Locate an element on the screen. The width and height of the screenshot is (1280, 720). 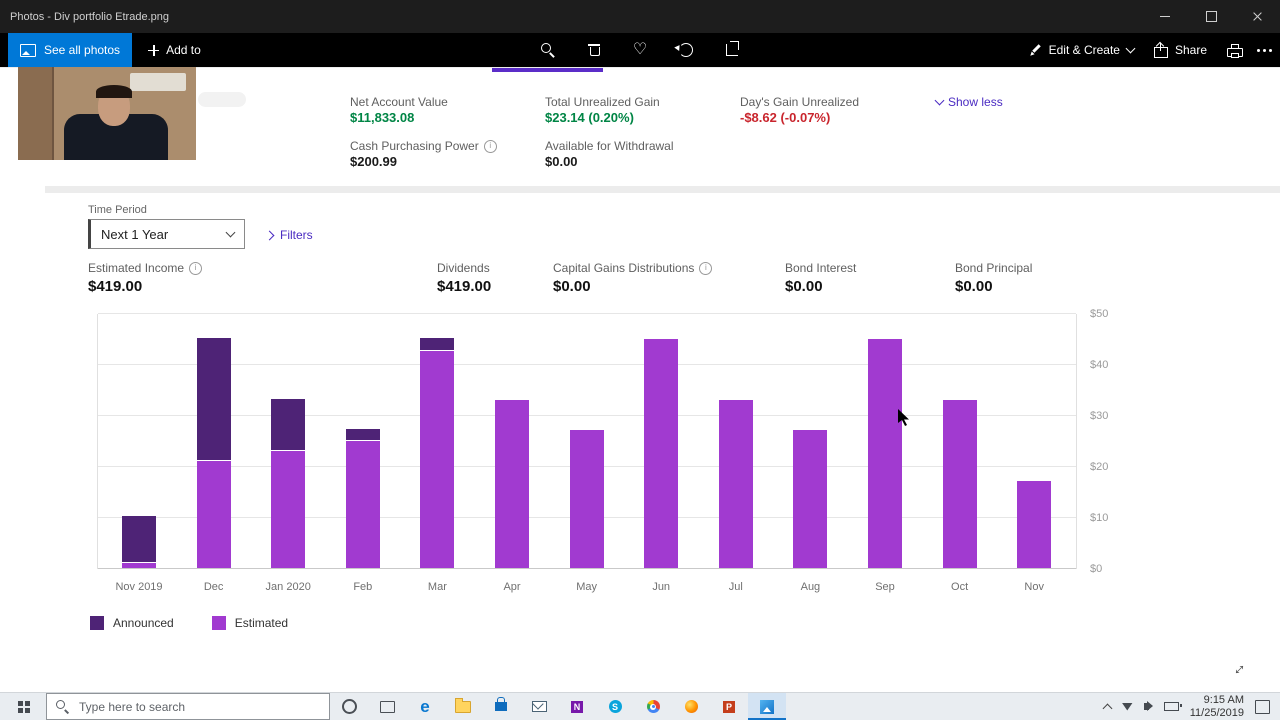
webcam-background-door is located at coordinates (36, 113).